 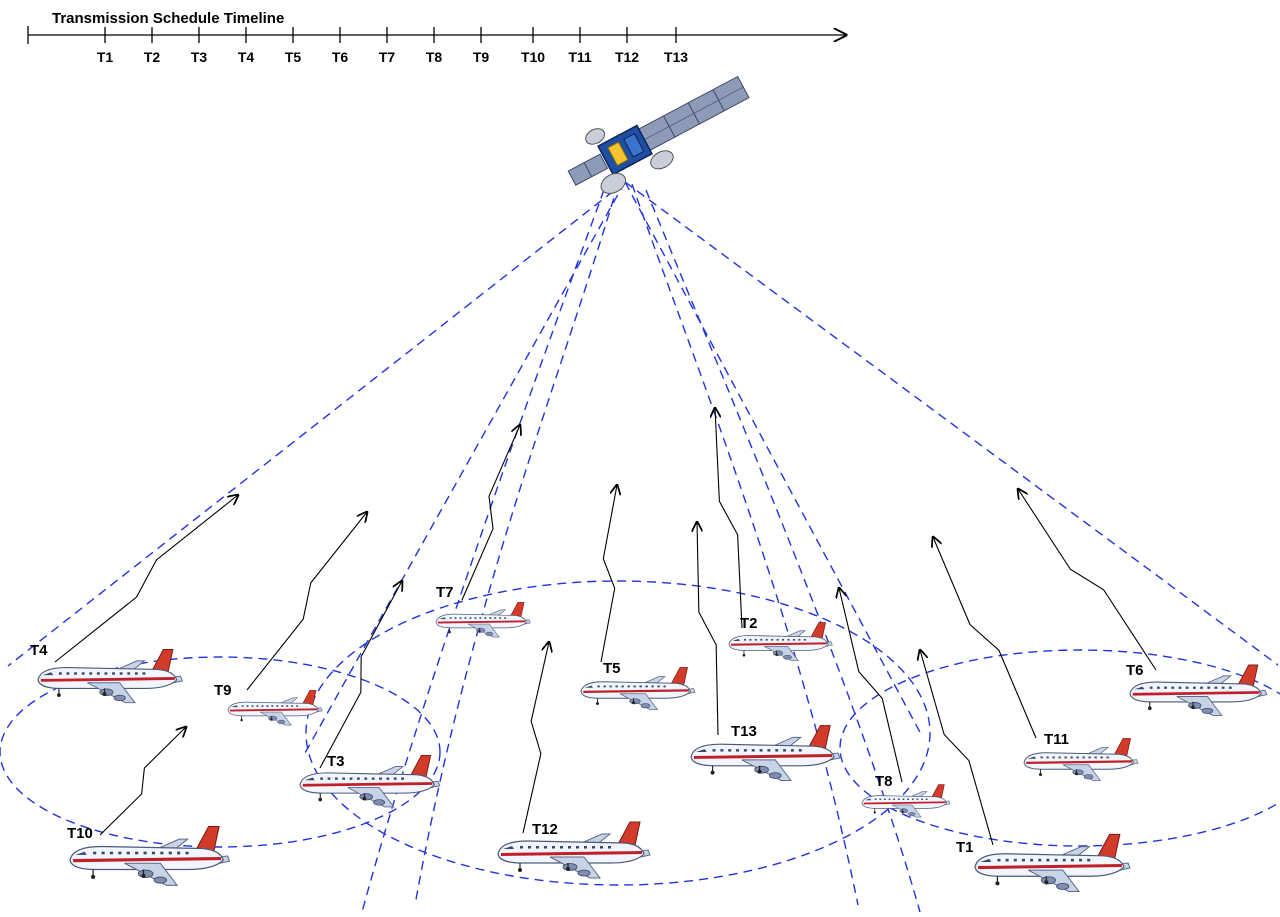 I want to click on aircraft-label: T3, so click(x=336, y=761).